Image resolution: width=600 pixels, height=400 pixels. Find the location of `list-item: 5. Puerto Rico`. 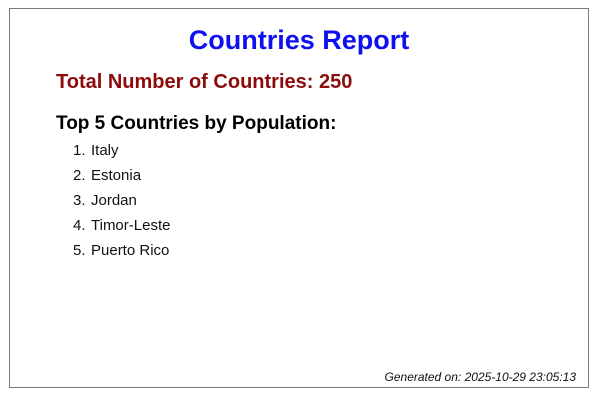

list-item: 5. Puerto Rico is located at coordinates (121, 253).